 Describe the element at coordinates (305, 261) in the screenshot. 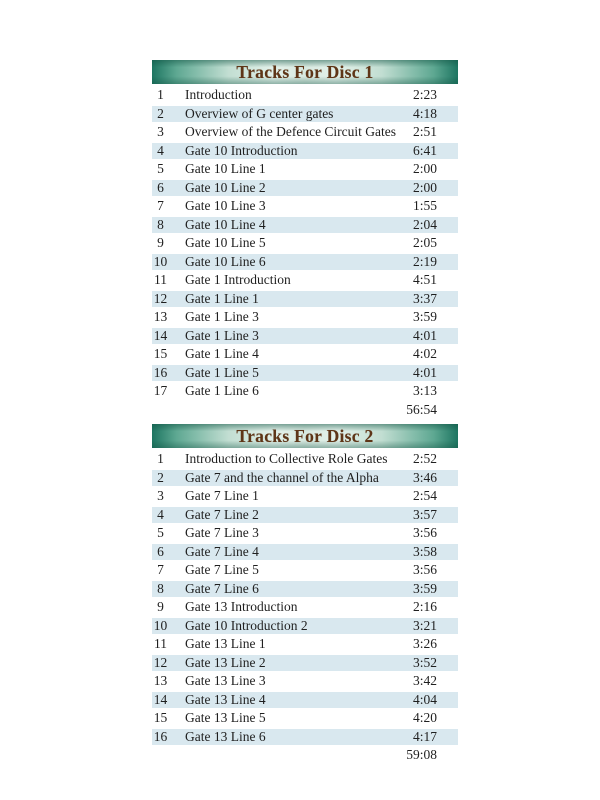

I see `track-row: 10 Gate 10 Line 6 2:19` at that location.